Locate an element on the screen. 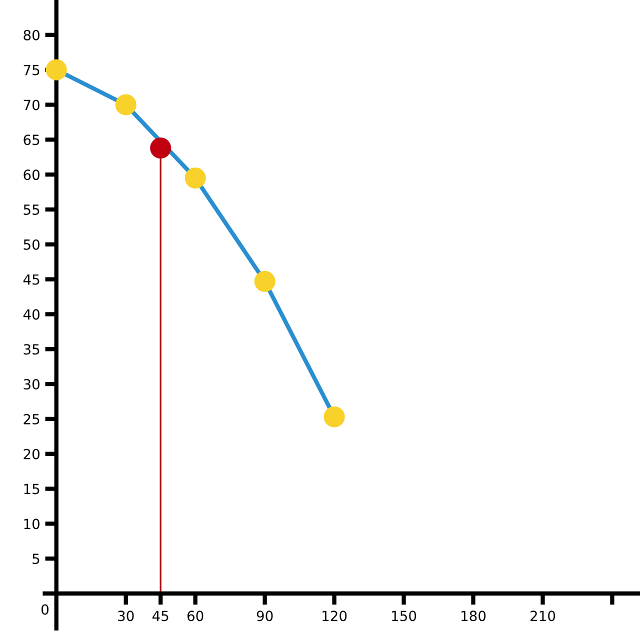 This screenshot has height=638, width=640. y-tick-label: 50 is located at coordinates (32, 244).